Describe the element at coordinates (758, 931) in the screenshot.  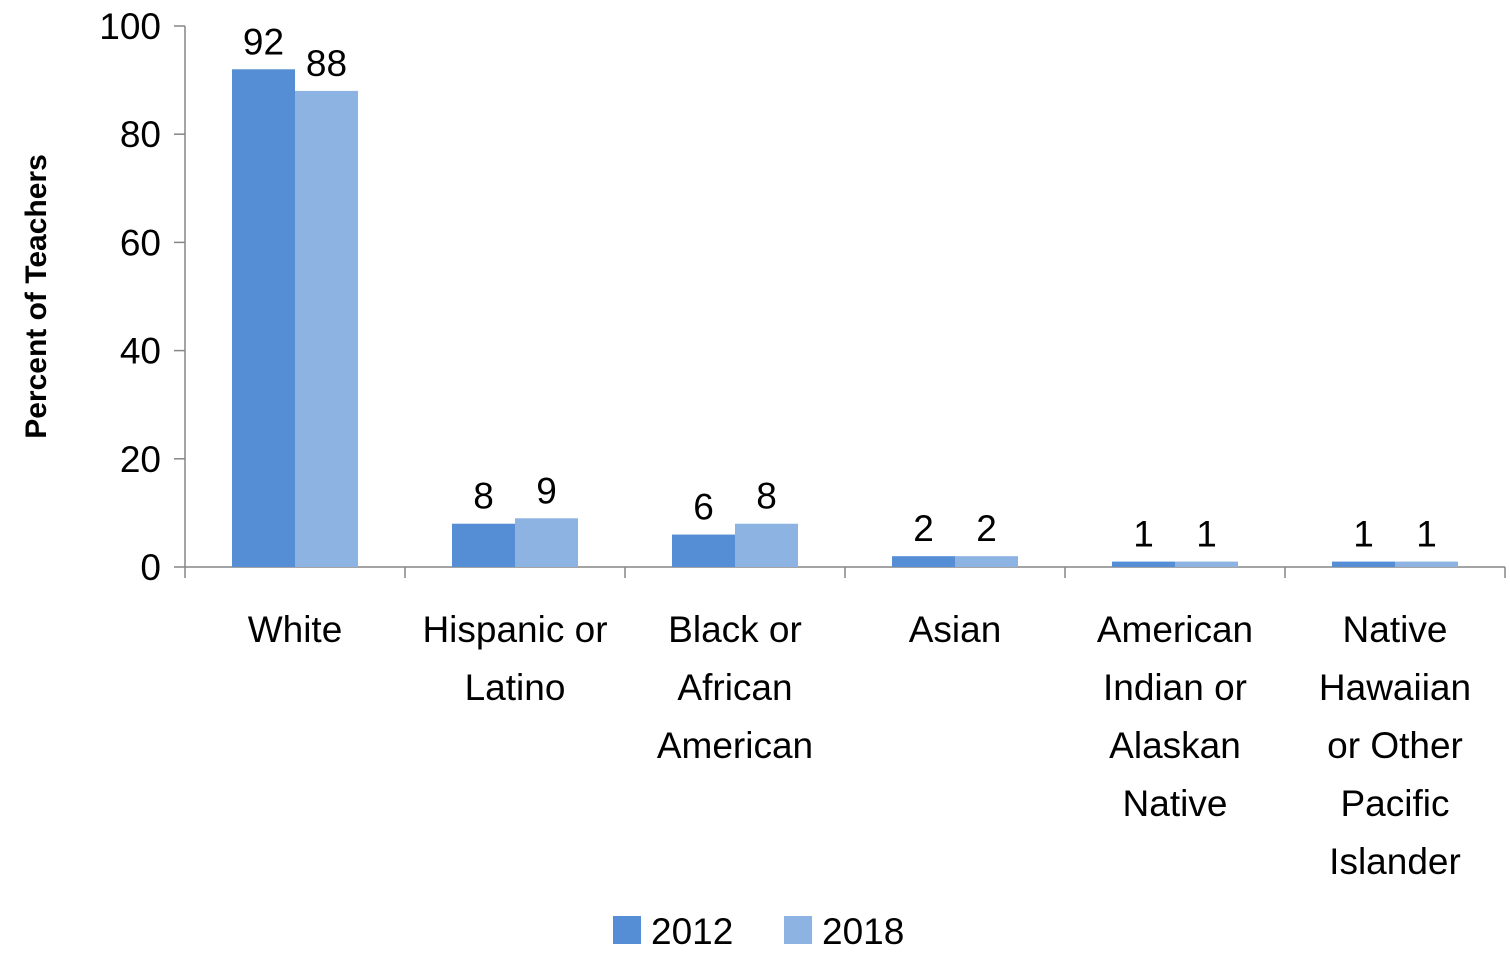
I see `legend: 2012 2018` at that location.